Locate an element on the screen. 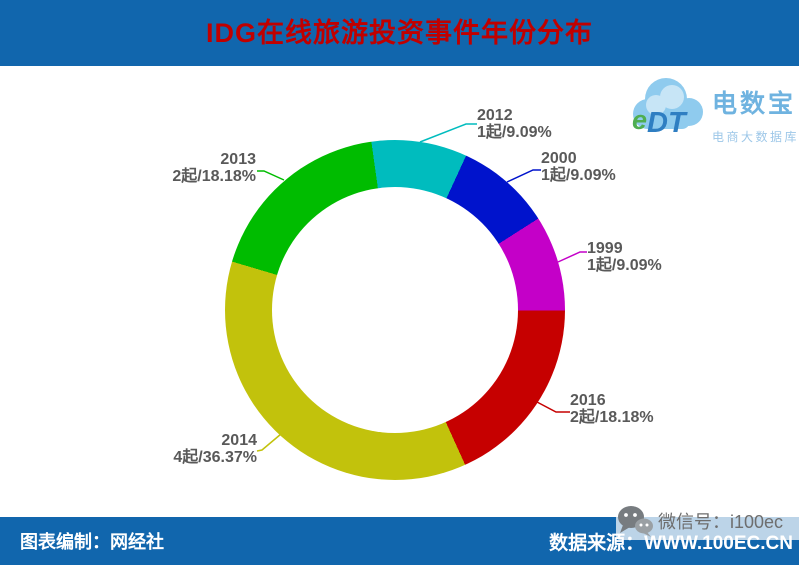 This screenshot has height=565, width=799. page-title: IDG在线旅游投资事件年份分布 is located at coordinates (399, 33).